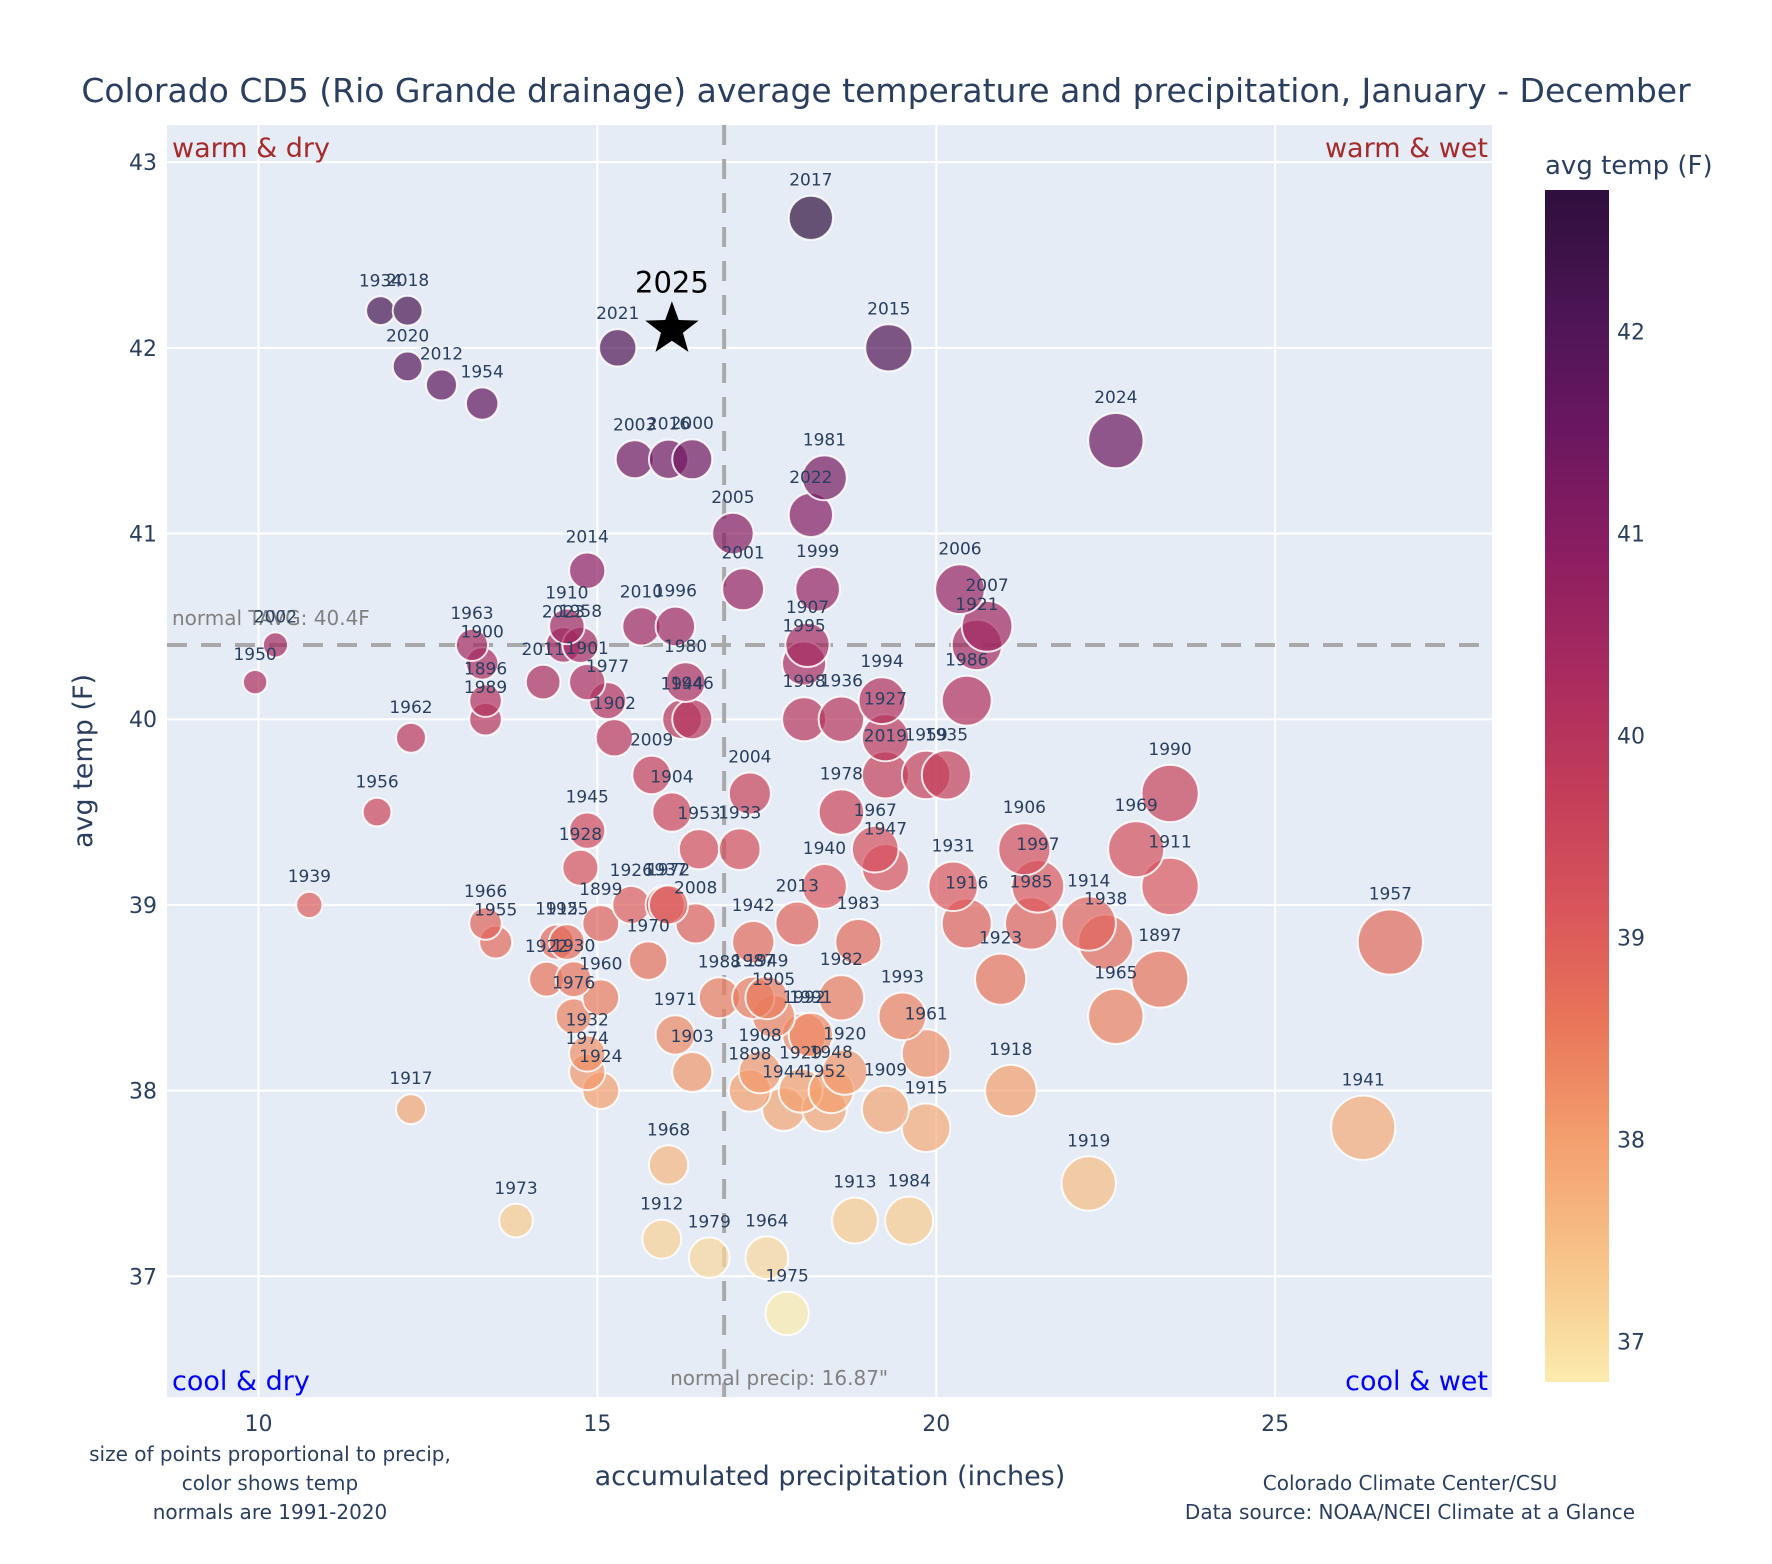  I want to click on point-1907, so click(807, 645).